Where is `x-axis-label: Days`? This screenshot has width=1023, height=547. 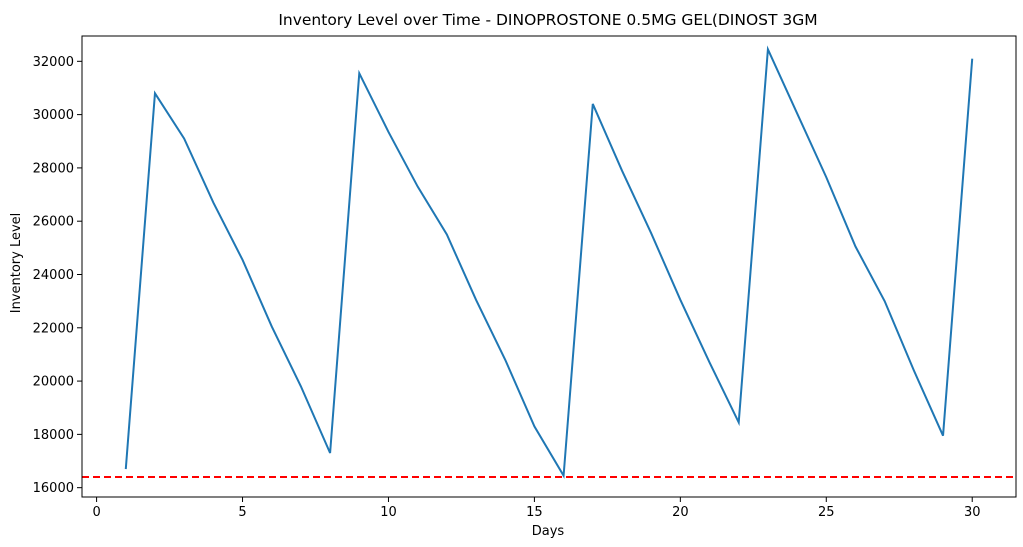 x-axis-label: Days is located at coordinates (548, 531).